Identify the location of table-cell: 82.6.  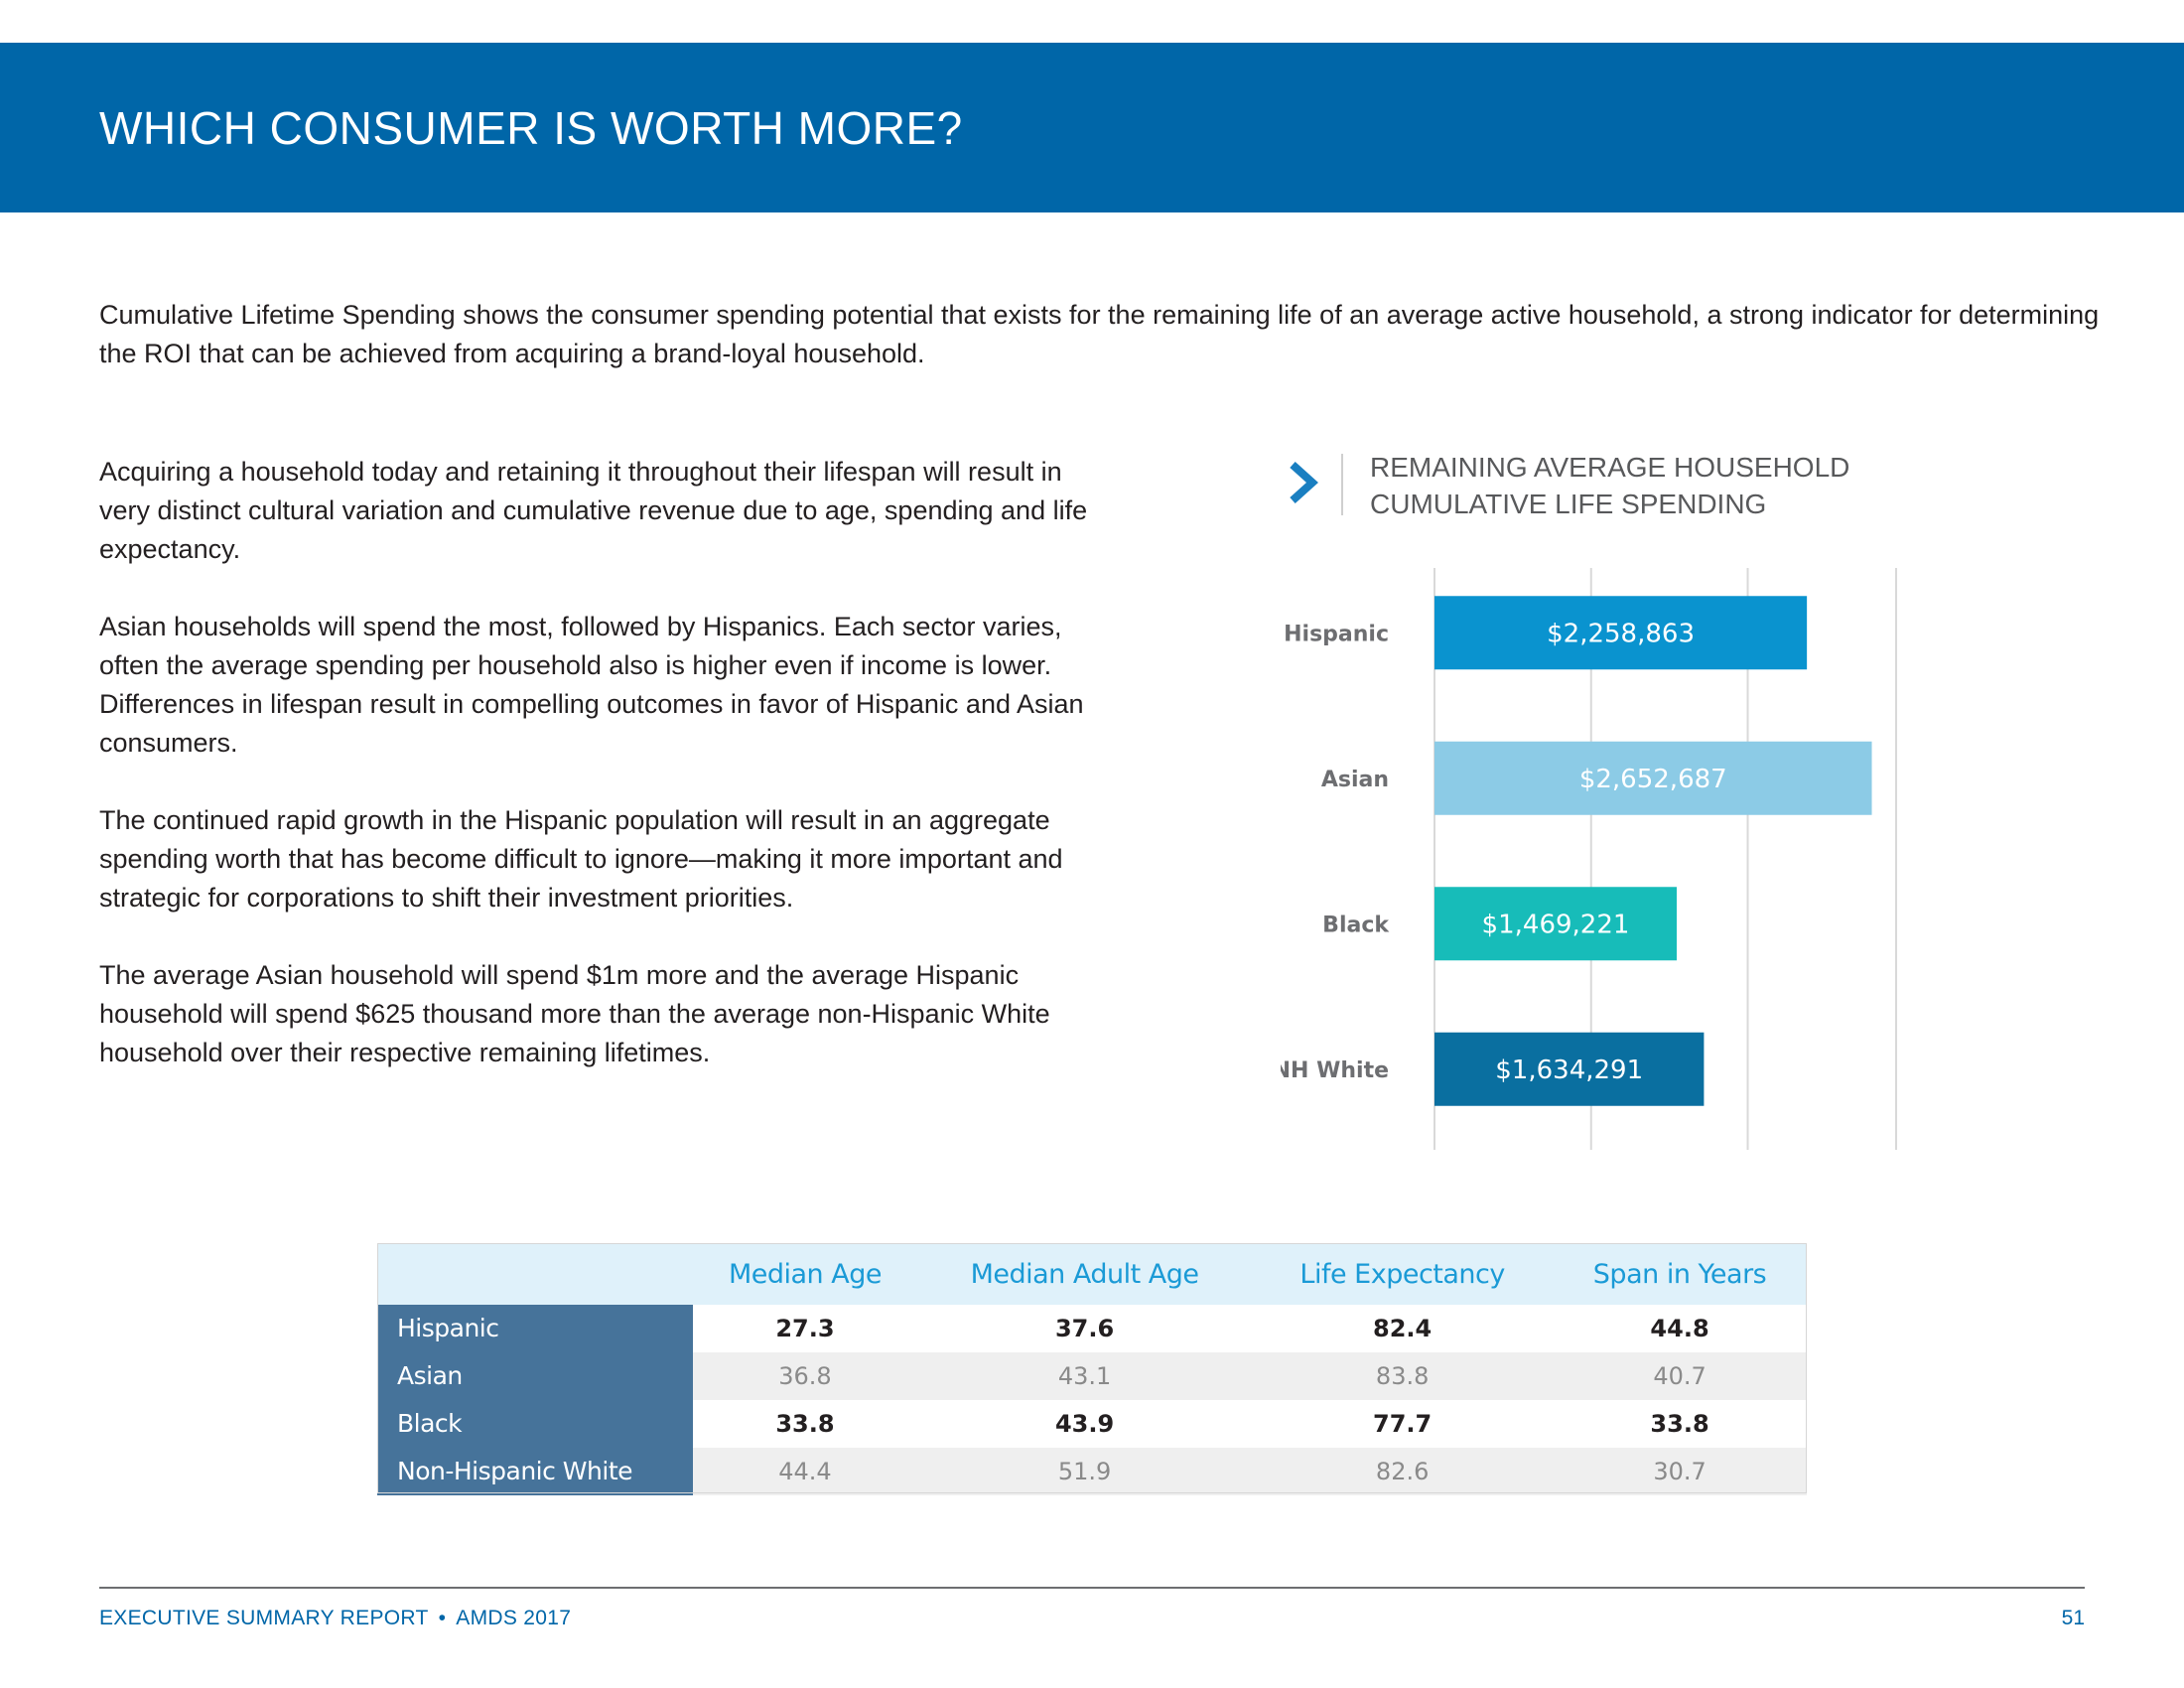
(1403, 1471).